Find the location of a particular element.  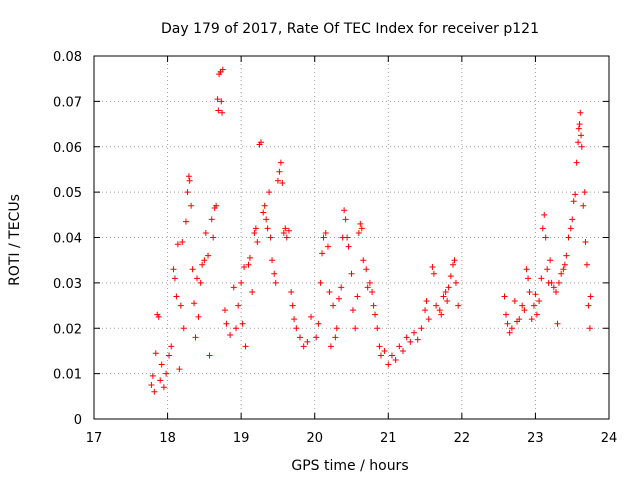

y-tick-label: 0 is located at coordinates (78, 420).